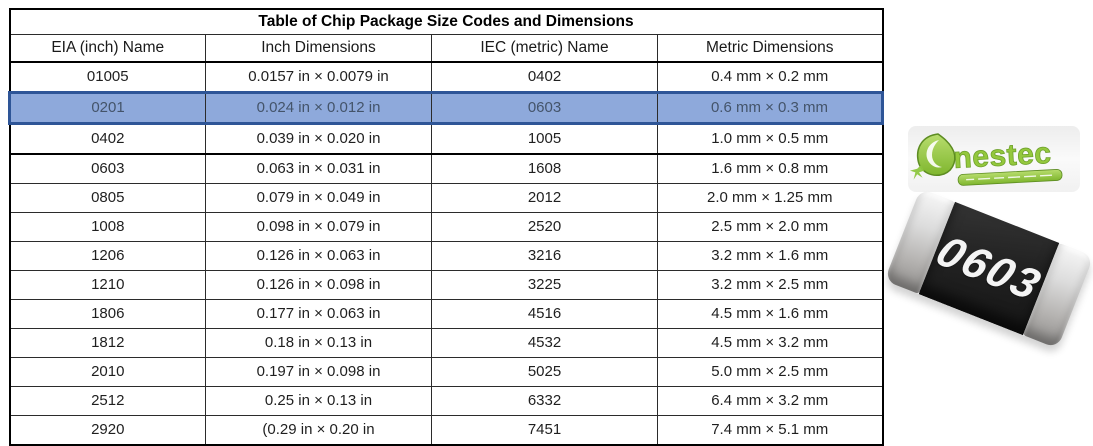  I want to click on cell-metric-dimensions: 5.0 mm × 2.5 mm, so click(770, 372).